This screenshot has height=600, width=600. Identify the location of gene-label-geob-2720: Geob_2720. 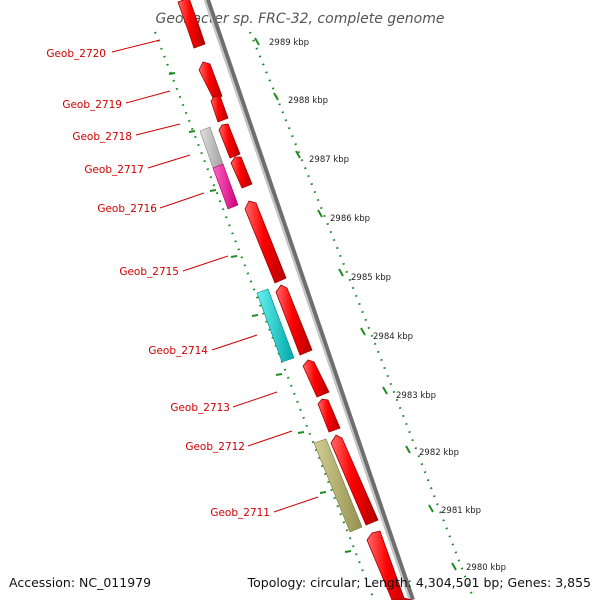
(76, 54).